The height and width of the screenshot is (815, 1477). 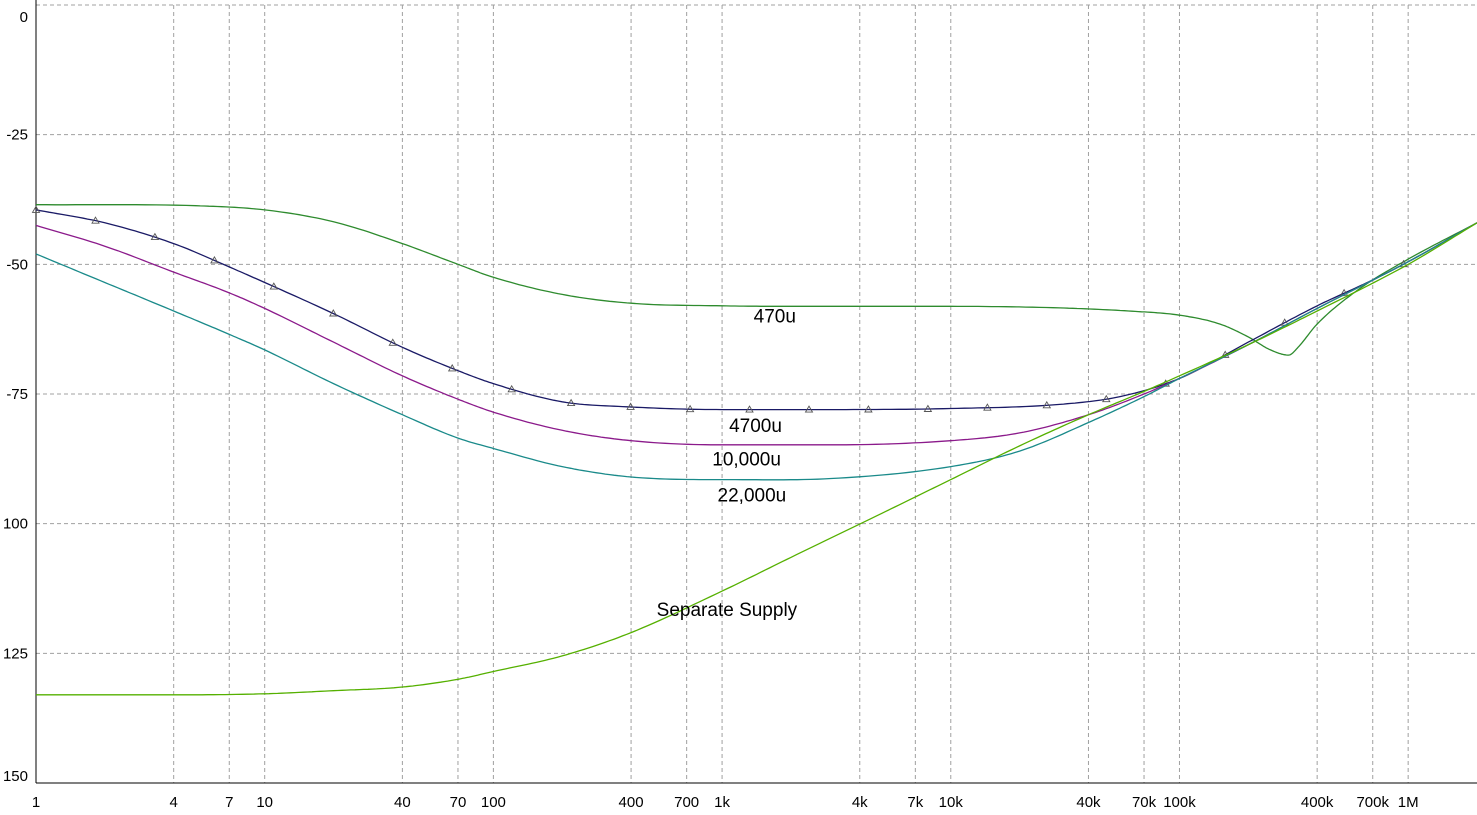 I want to click on x-tick-label: 70k, so click(x=1144, y=802).